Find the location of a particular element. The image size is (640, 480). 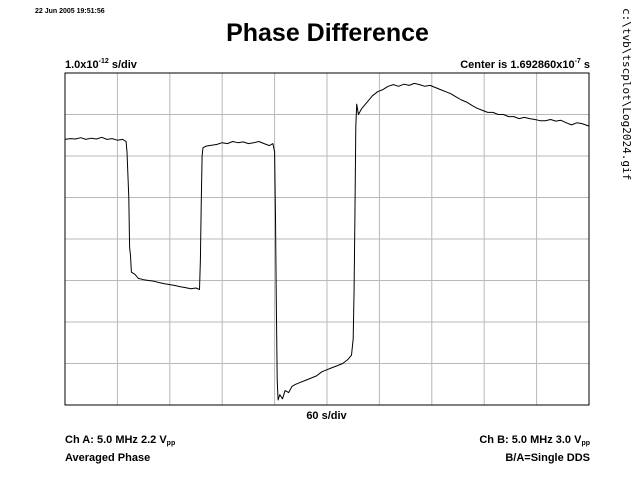

file-path: c:\tvb\tscplot\Log2024.gif is located at coordinates (626, 94).